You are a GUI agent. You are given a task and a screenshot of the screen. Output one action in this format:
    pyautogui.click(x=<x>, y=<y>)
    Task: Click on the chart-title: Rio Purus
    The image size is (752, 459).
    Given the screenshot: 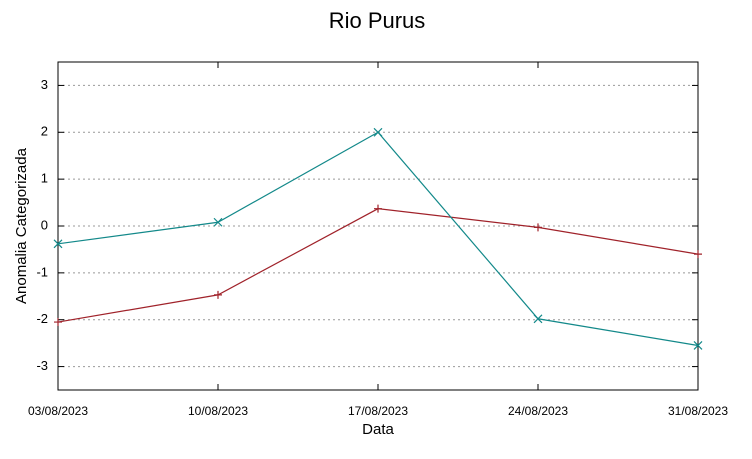 What is the action you would take?
    pyautogui.click(x=377, y=20)
    